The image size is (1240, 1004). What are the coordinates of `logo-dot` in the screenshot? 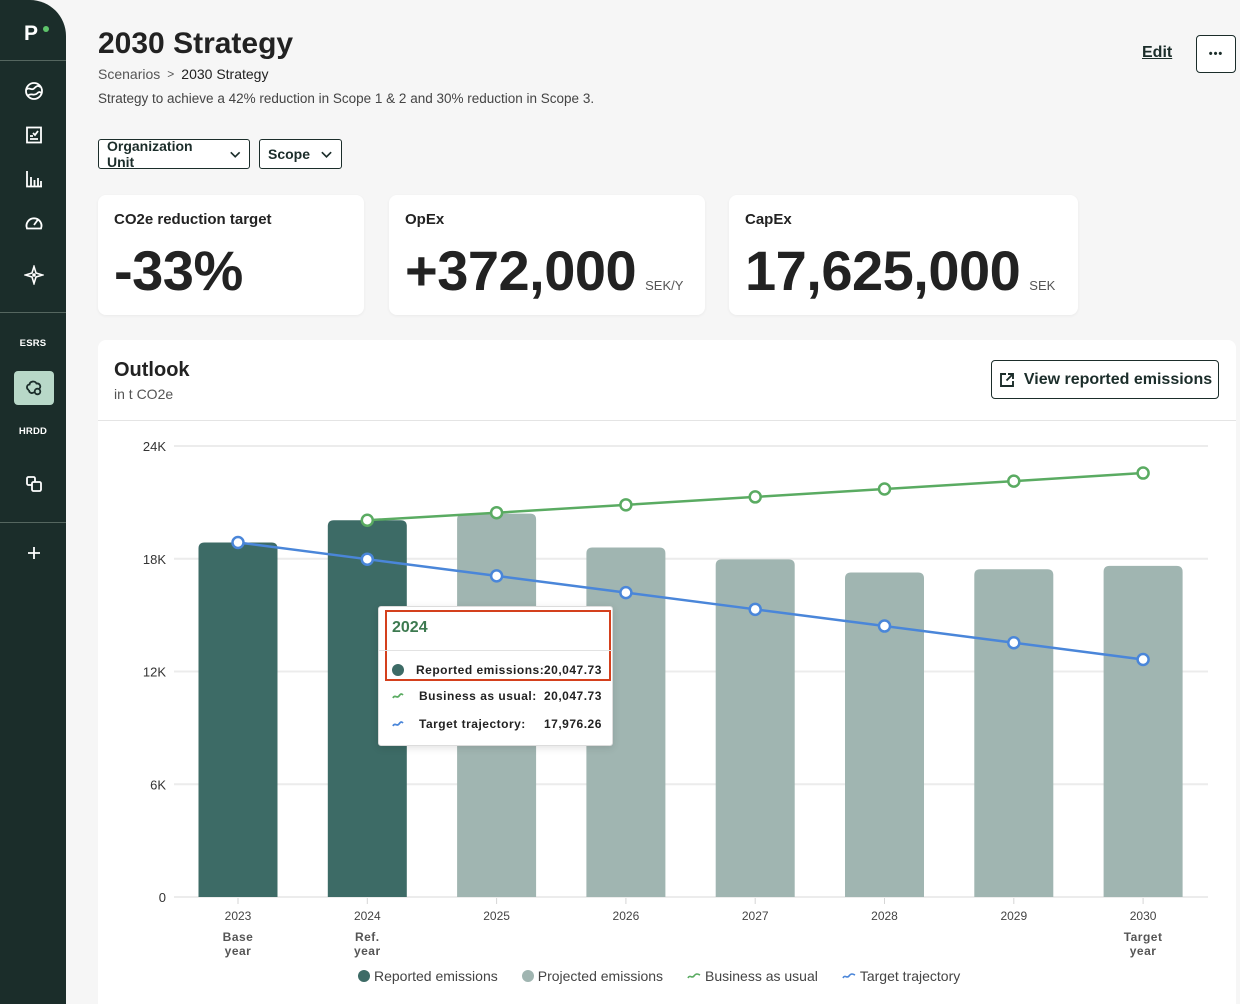 It's located at (46, 29).